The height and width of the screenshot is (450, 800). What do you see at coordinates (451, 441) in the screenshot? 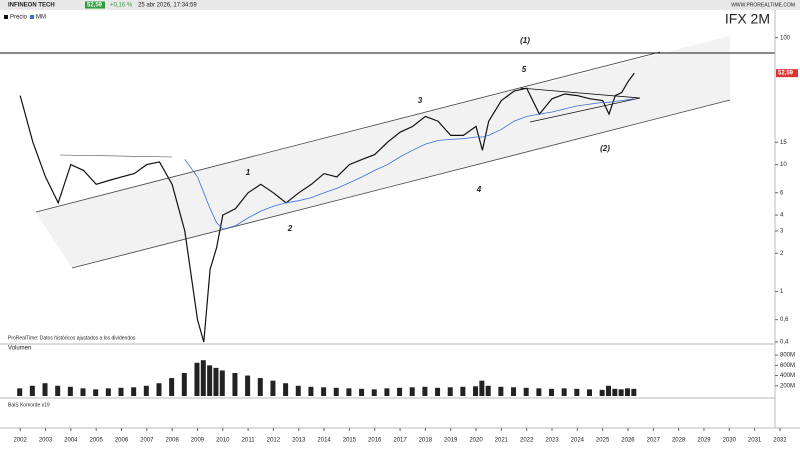
I see `x-tick-label: 2019` at bounding box center [451, 441].